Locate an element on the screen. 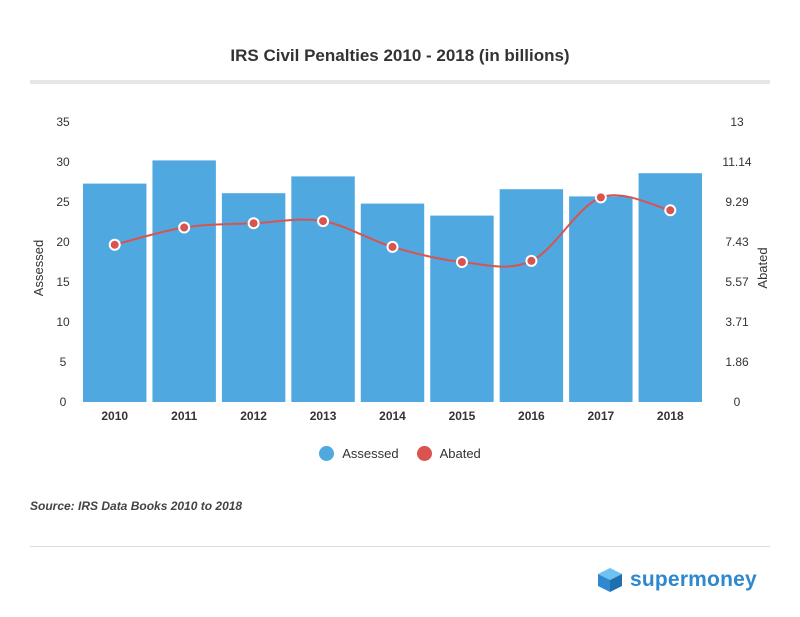  left-tick-label: 15 is located at coordinates (63, 282).